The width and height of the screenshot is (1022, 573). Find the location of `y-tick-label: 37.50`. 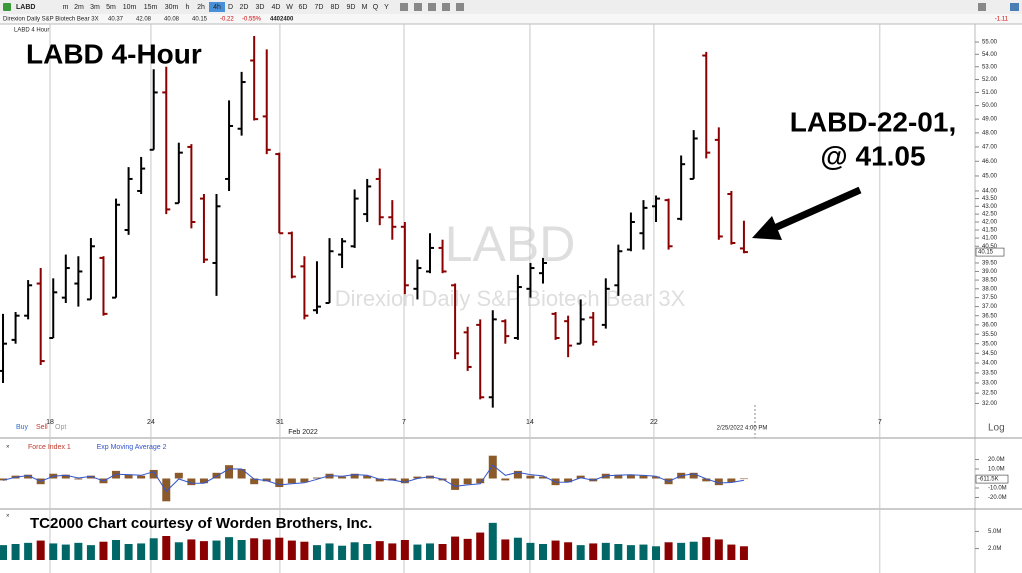

y-tick-label: 37.50 is located at coordinates (990, 298).